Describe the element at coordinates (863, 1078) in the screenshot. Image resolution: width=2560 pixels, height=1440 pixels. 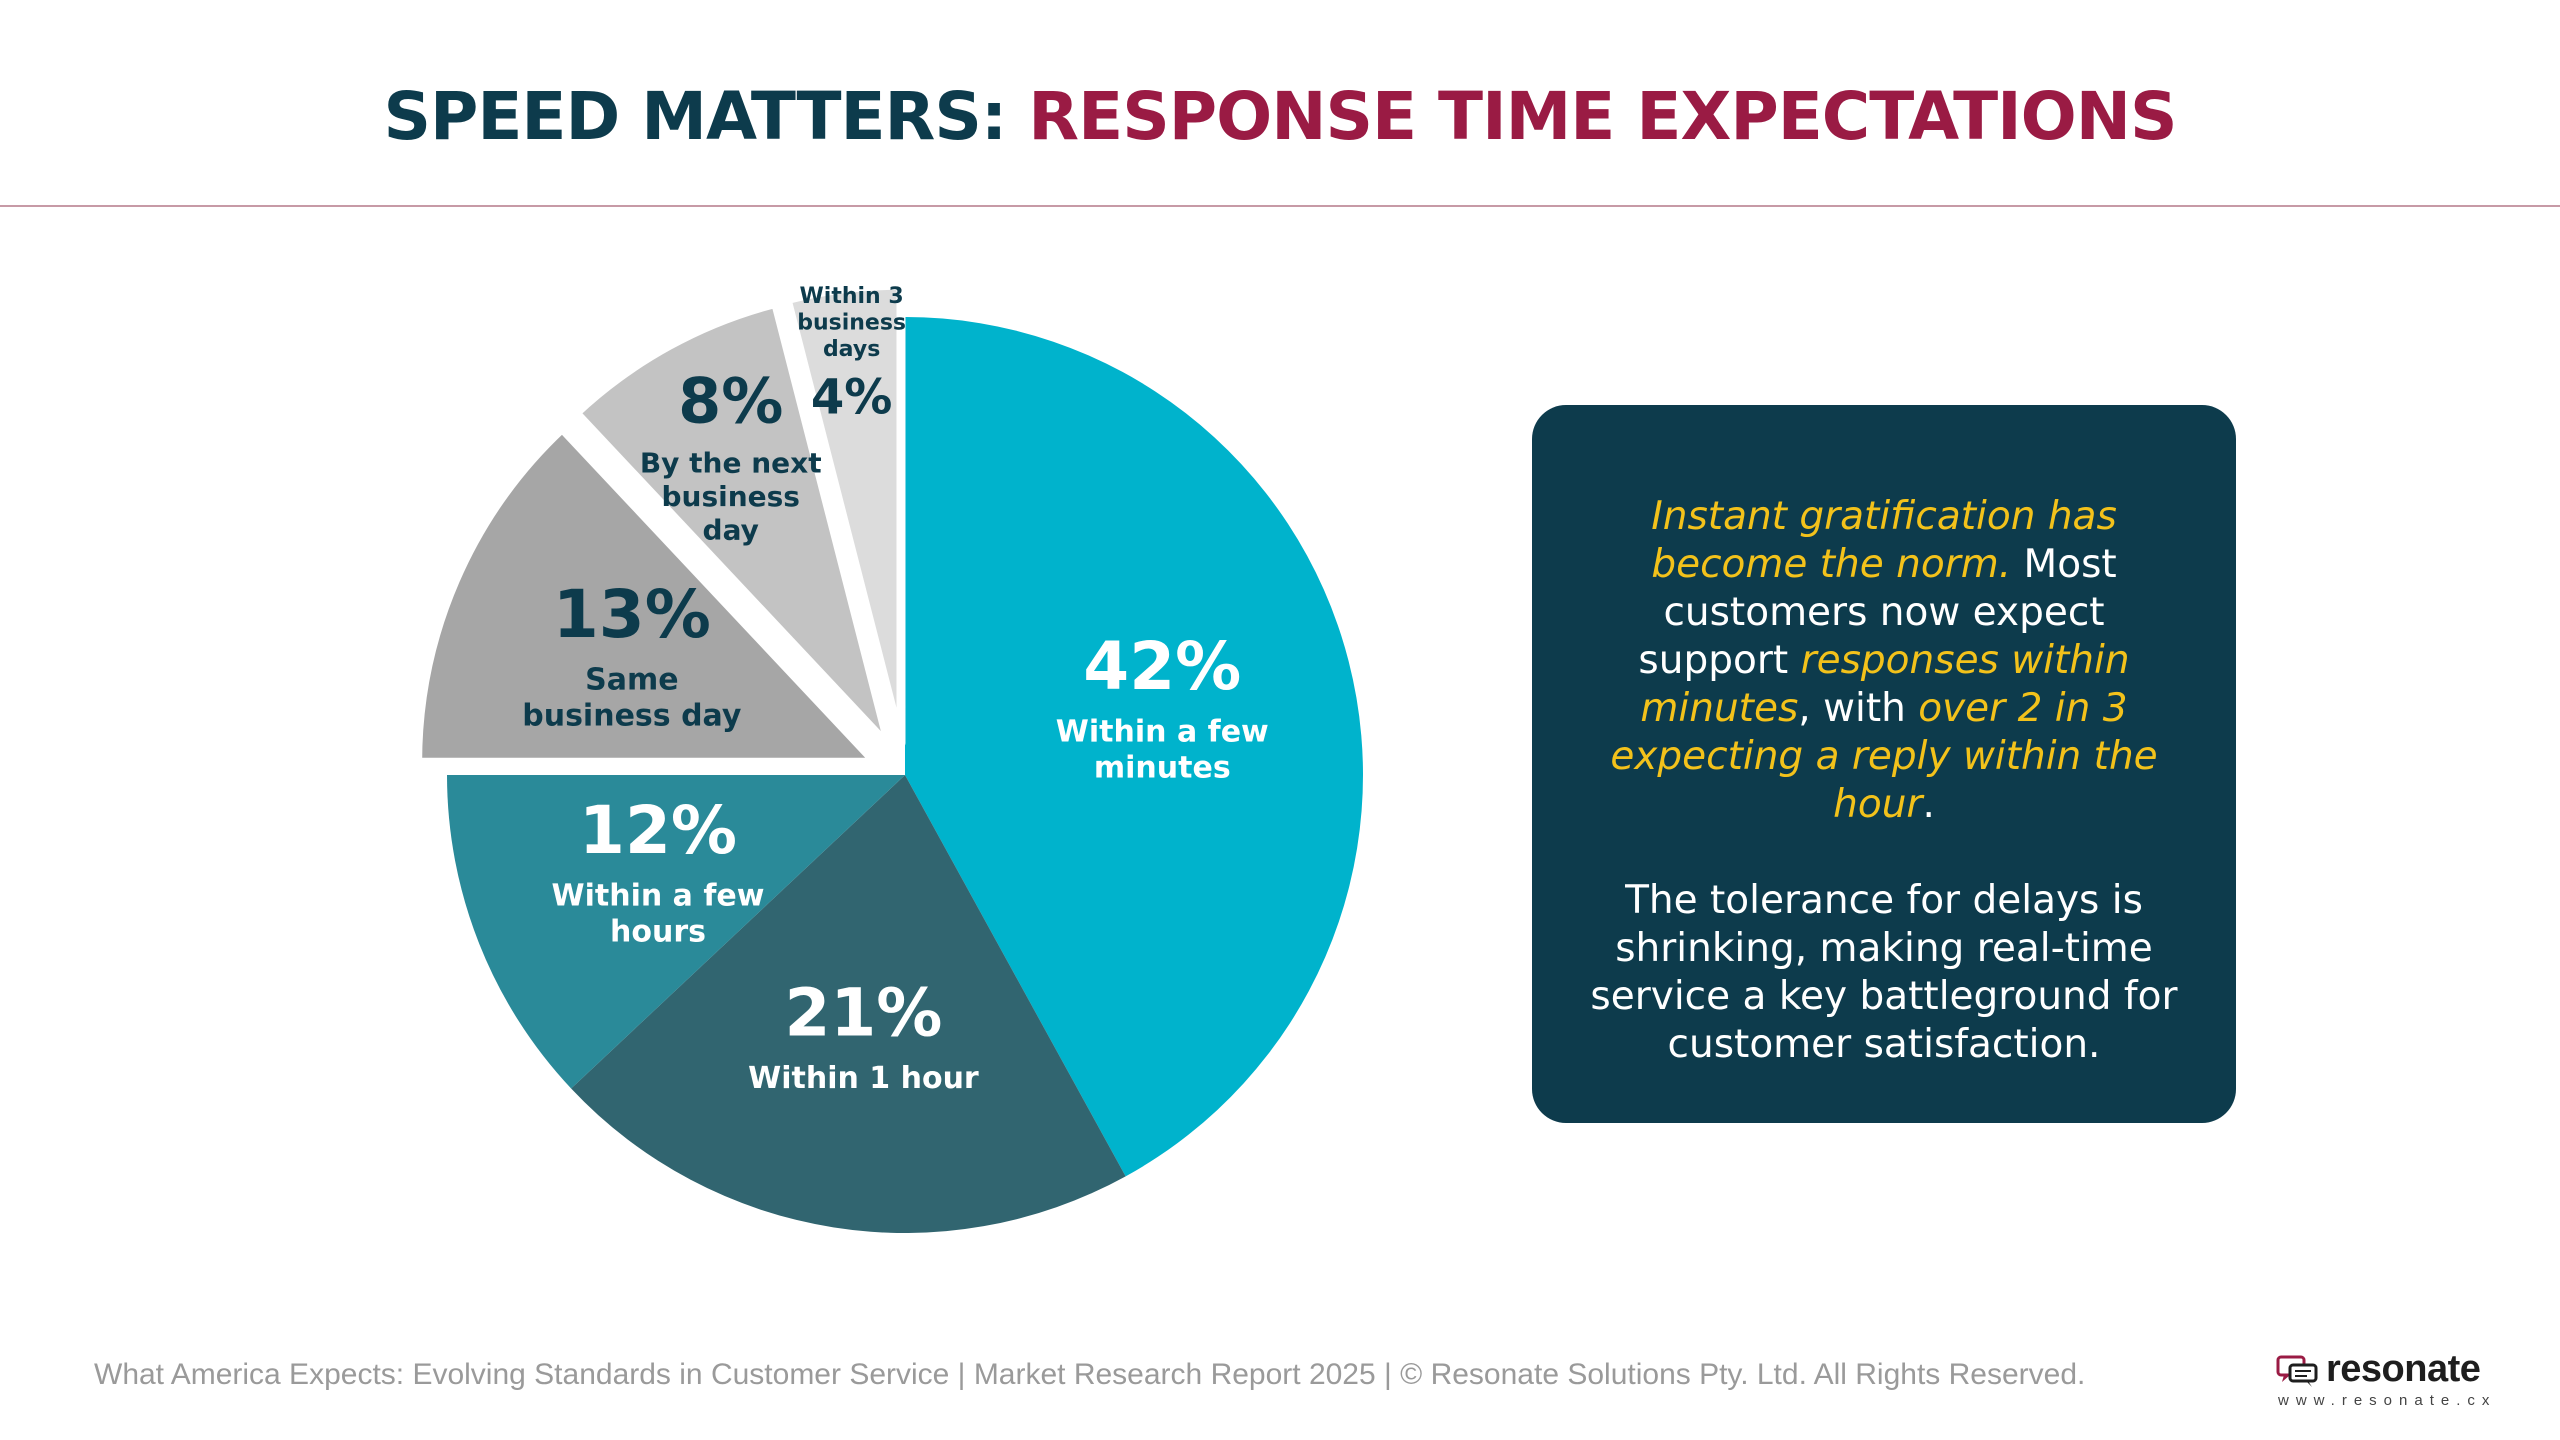
I see `slice-category-label-within-1-hour: Within 1 hour` at that location.